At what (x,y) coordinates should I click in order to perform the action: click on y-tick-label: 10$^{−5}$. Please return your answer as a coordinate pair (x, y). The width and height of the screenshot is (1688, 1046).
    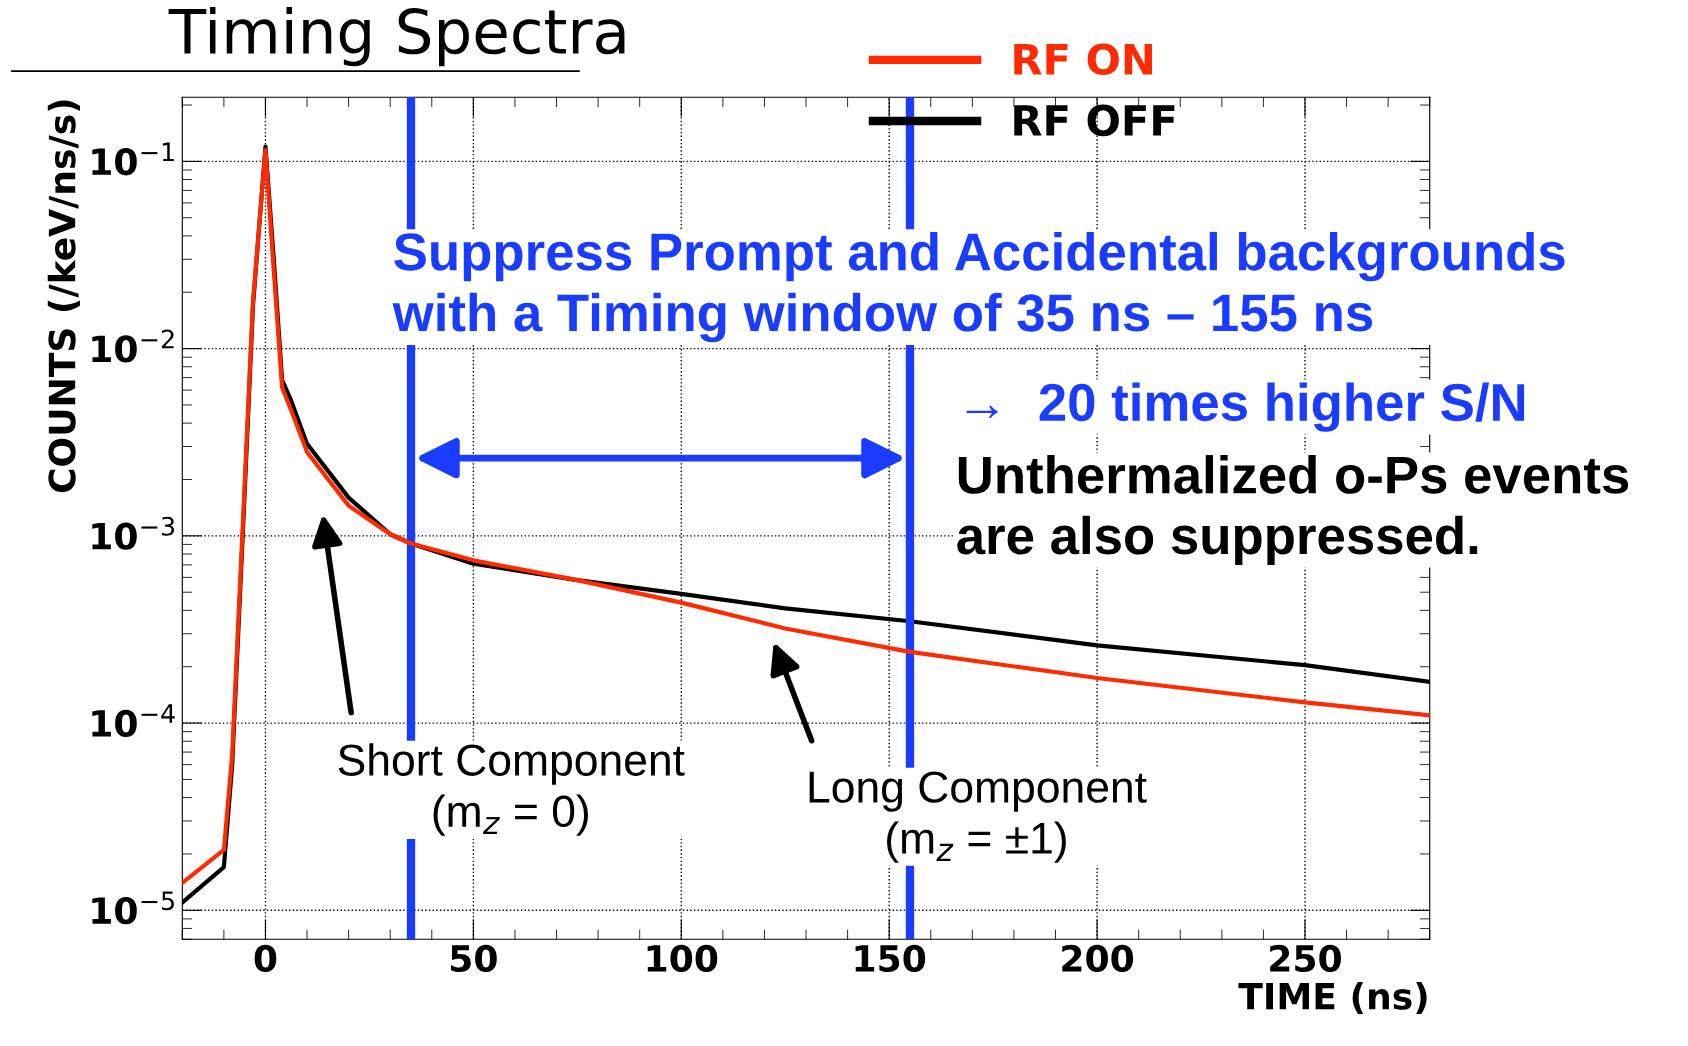
    Looking at the image, I should click on (133, 908).